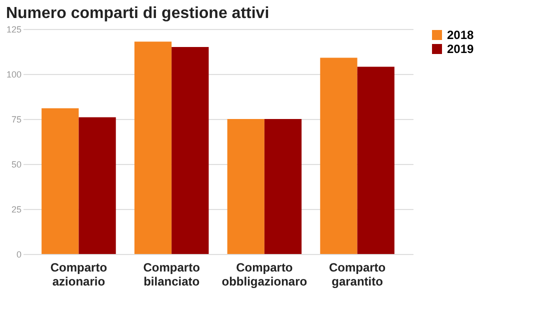  What do you see at coordinates (265, 274) in the screenshot?
I see `x-tick-label: Comparto obbligazionaro` at bounding box center [265, 274].